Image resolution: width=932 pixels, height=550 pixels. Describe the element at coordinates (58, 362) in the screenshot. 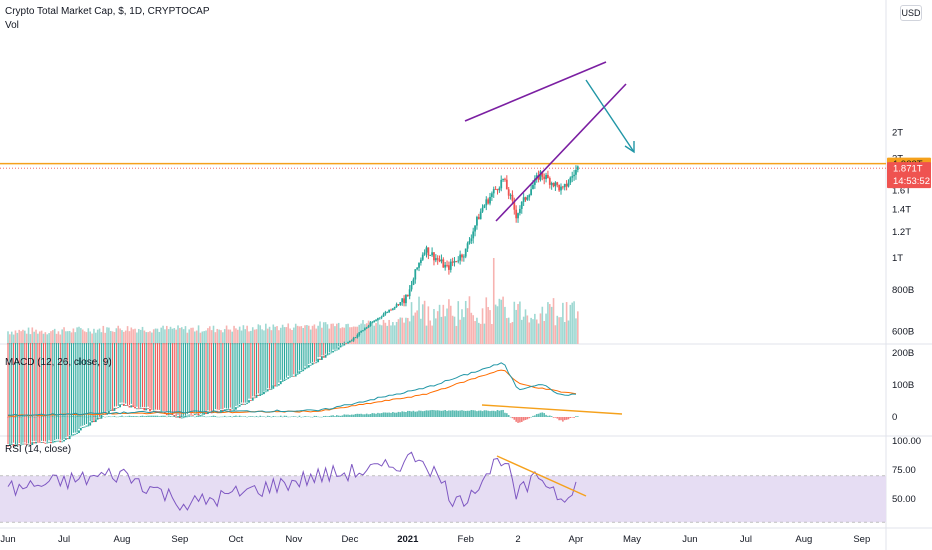

I see `macd-title: MACD (12, 26, close, 9)` at that location.